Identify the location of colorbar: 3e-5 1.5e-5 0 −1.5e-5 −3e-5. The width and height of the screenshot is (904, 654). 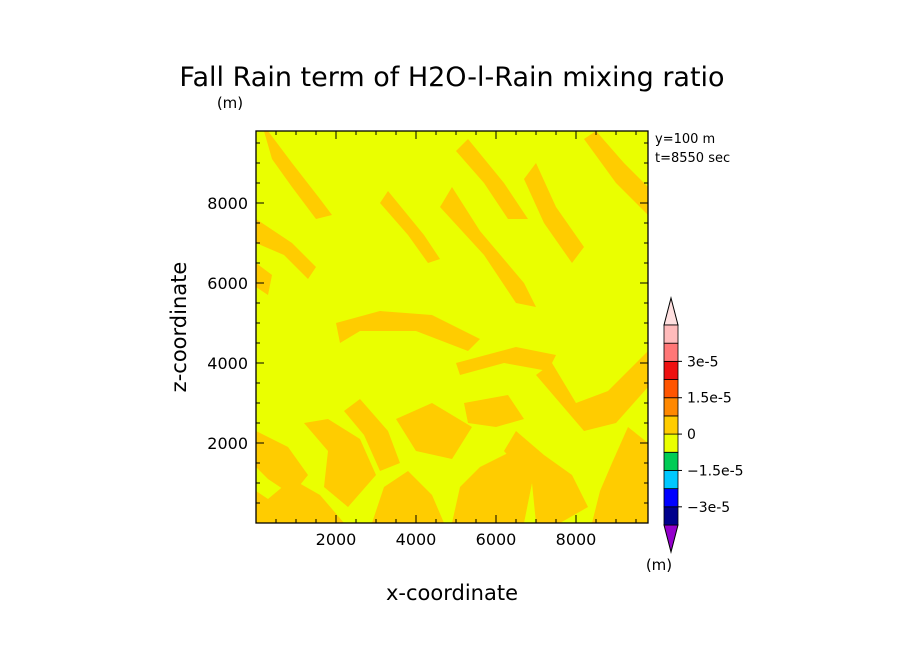
(703, 425).